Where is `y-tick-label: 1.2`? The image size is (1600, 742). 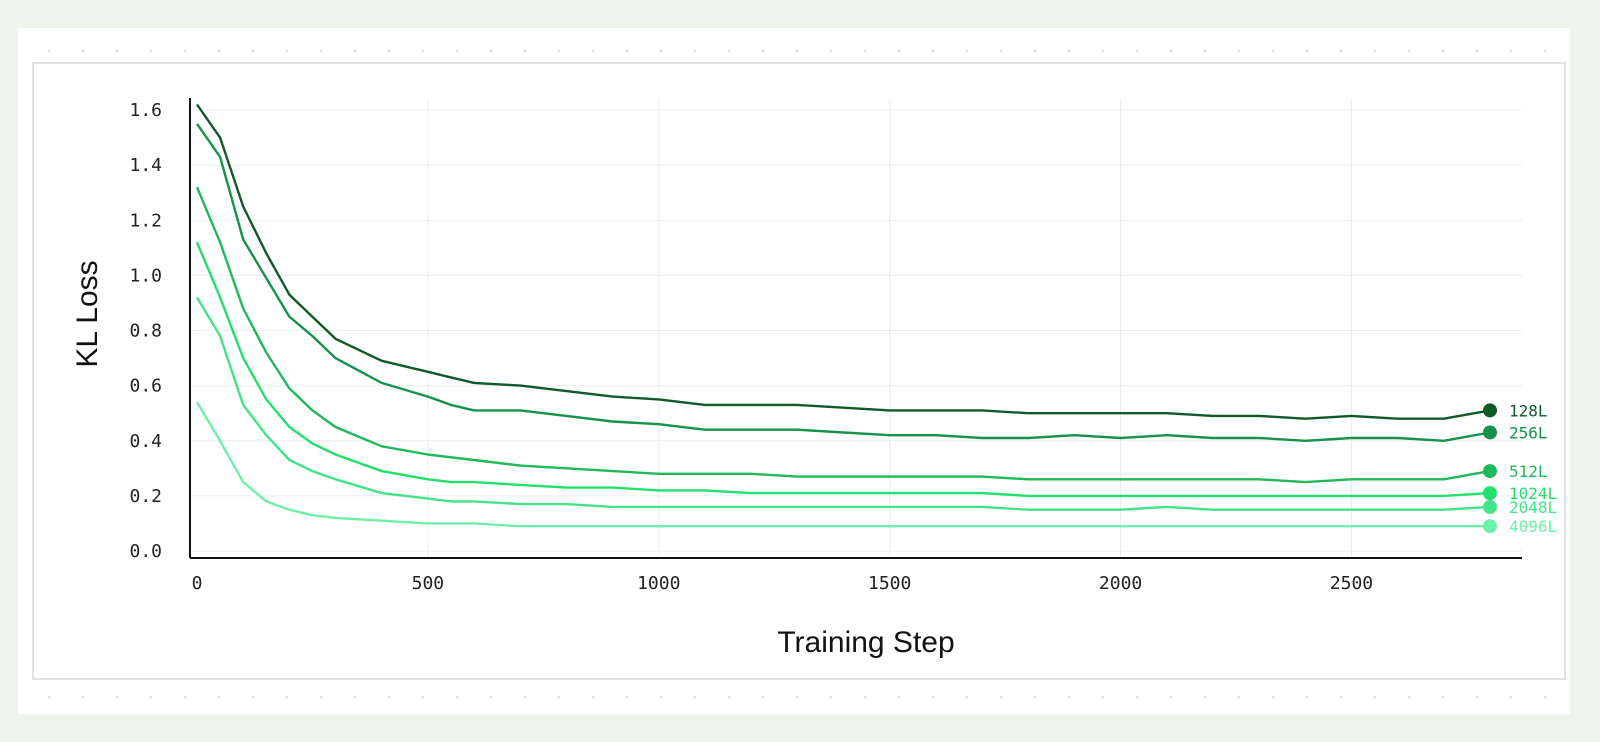
y-tick-label: 1.2 is located at coordinates (145, 220).